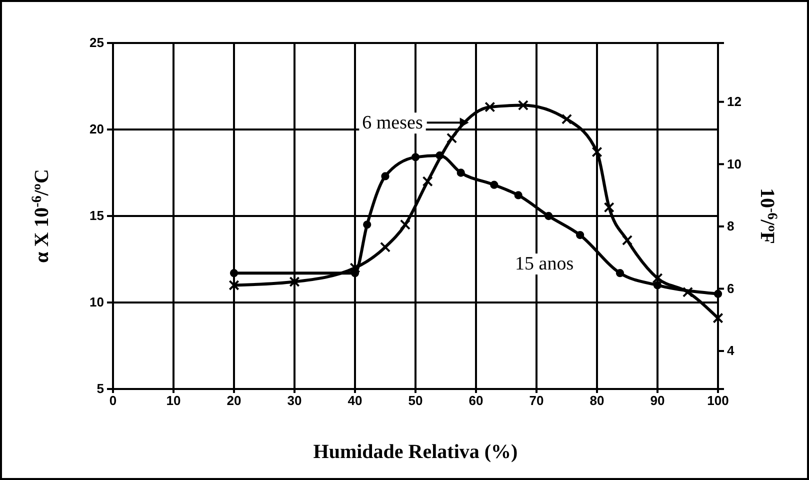 The height and width of the screenshot is (480, 809). I want to click on y2-tick-label: 6, so click(730, 288).